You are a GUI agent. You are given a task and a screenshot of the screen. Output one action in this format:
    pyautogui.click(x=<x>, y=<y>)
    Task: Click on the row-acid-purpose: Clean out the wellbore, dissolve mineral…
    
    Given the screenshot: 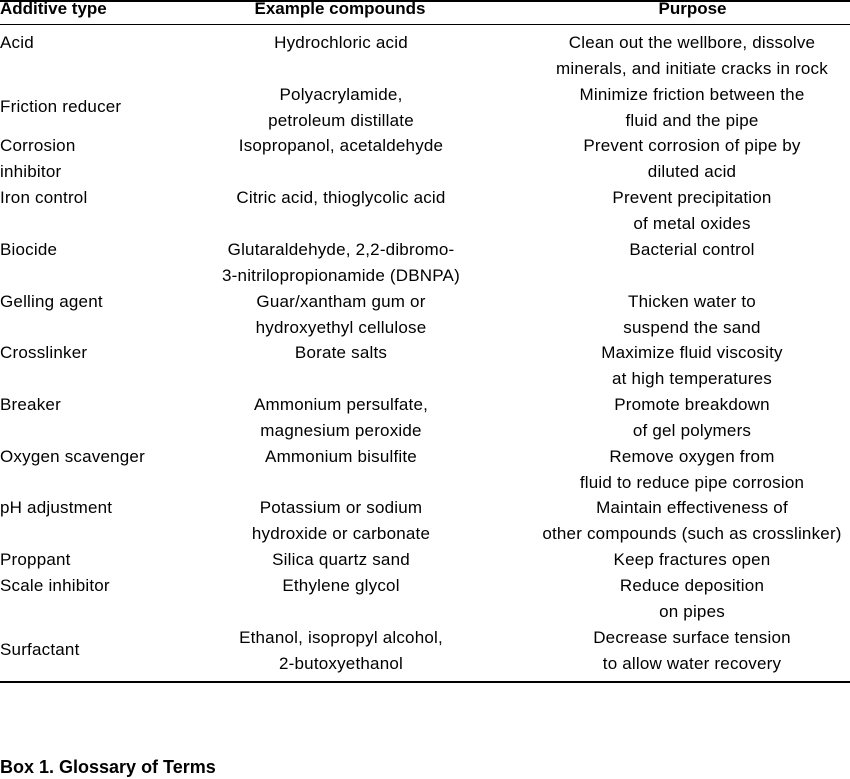 What is the action you would take?
    pyautogui.click(x=692, y=55)
    